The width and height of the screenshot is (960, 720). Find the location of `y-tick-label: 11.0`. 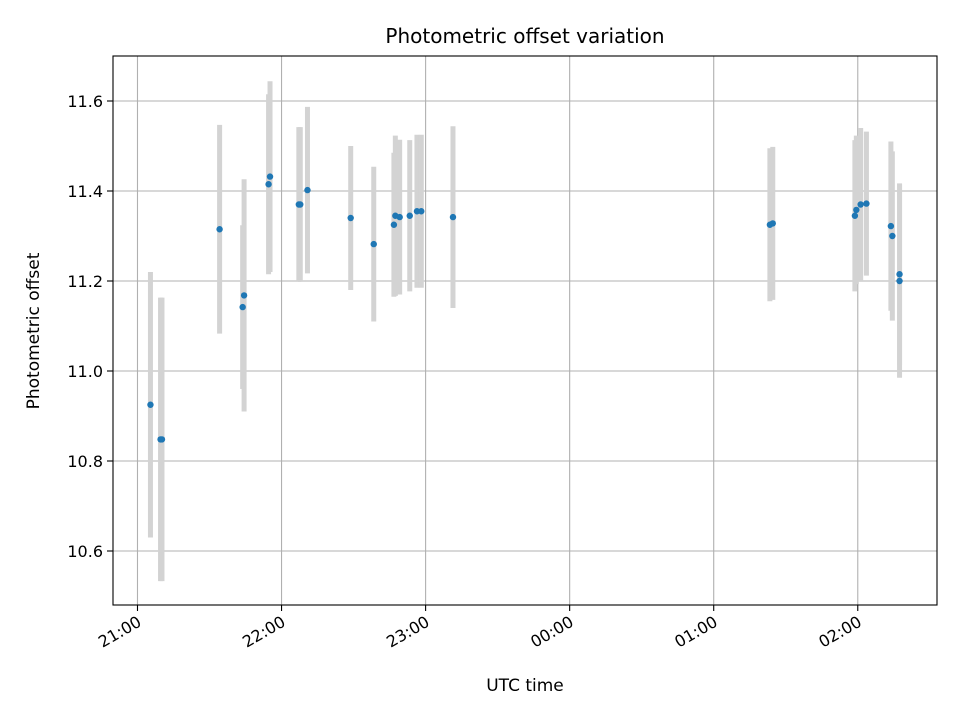

y-tick-label: 11.0 is located at coordinates (85, 371).